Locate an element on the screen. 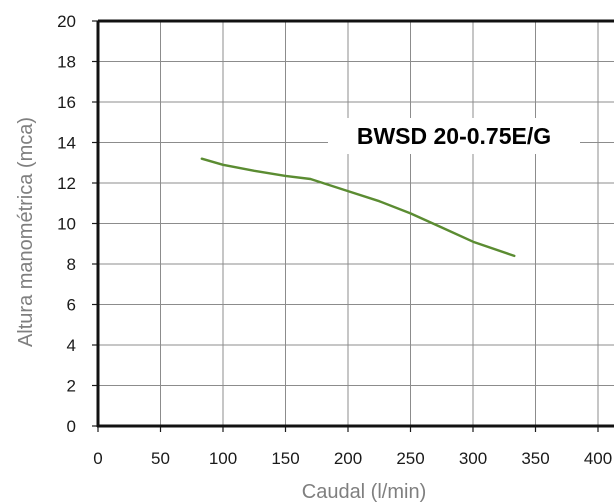 This screenshot has width=614, height=504. x-axis-title: Caudal (l/min) is located at coordinates (364, 492).